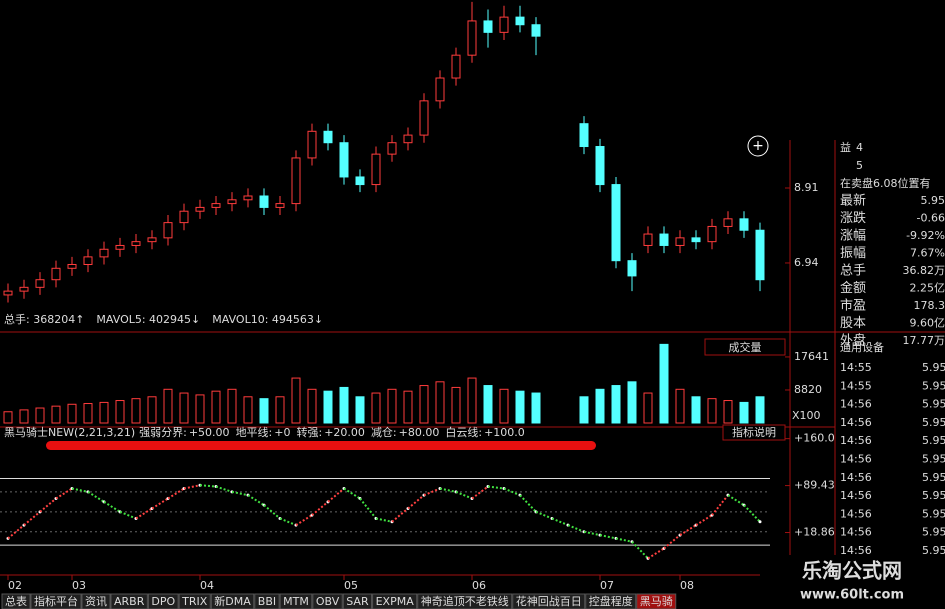 The width and height of the screenshot is (945, 609). What do you see at coordinates (814, 532) in the screenshot?
I see `y-tick-label: +18.86` at bounding box center [814, 532].